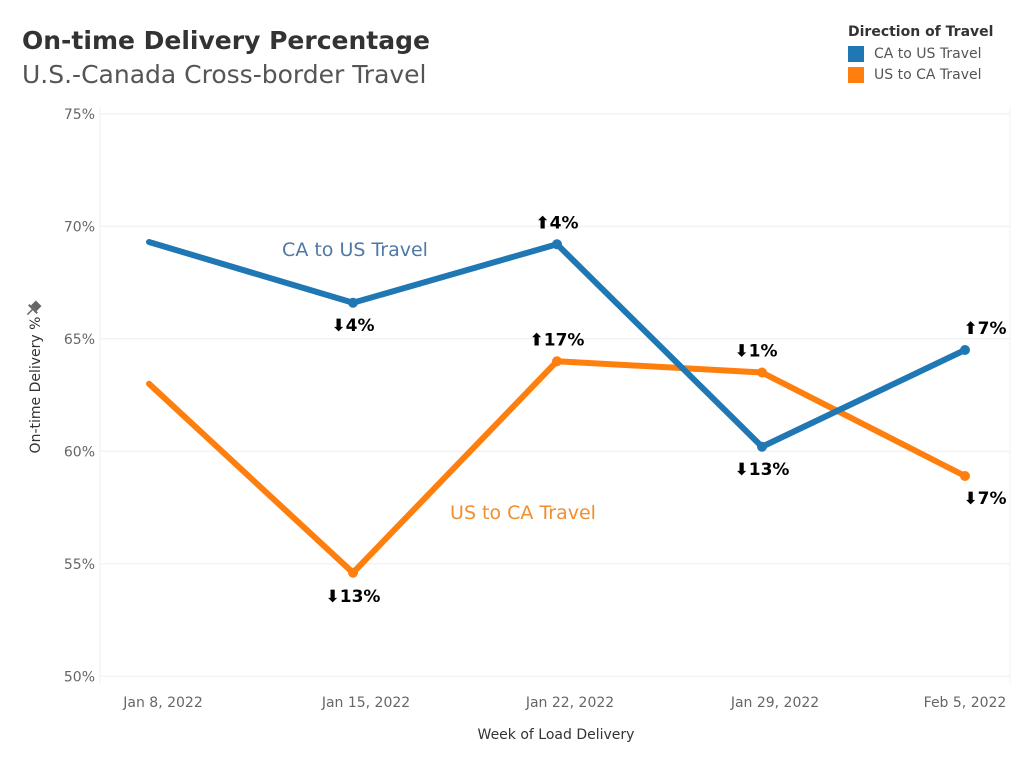  What do you see at coordinates (928, 75) in the screenshot?
I see `legend-label-us-to-ca: US to CA Travel` at bounding box center [928, 75].